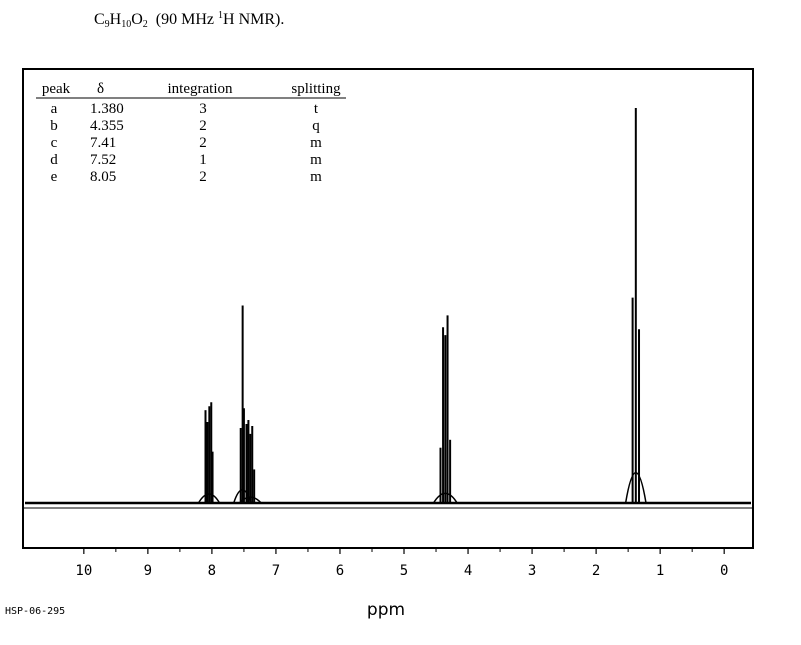 Image resolution: width=801 pixels, height=645 pixels. What do you see at coordinates (316, 89) in the screenshot?
I see `table-header: splitting` at bounding box center [316, 89].